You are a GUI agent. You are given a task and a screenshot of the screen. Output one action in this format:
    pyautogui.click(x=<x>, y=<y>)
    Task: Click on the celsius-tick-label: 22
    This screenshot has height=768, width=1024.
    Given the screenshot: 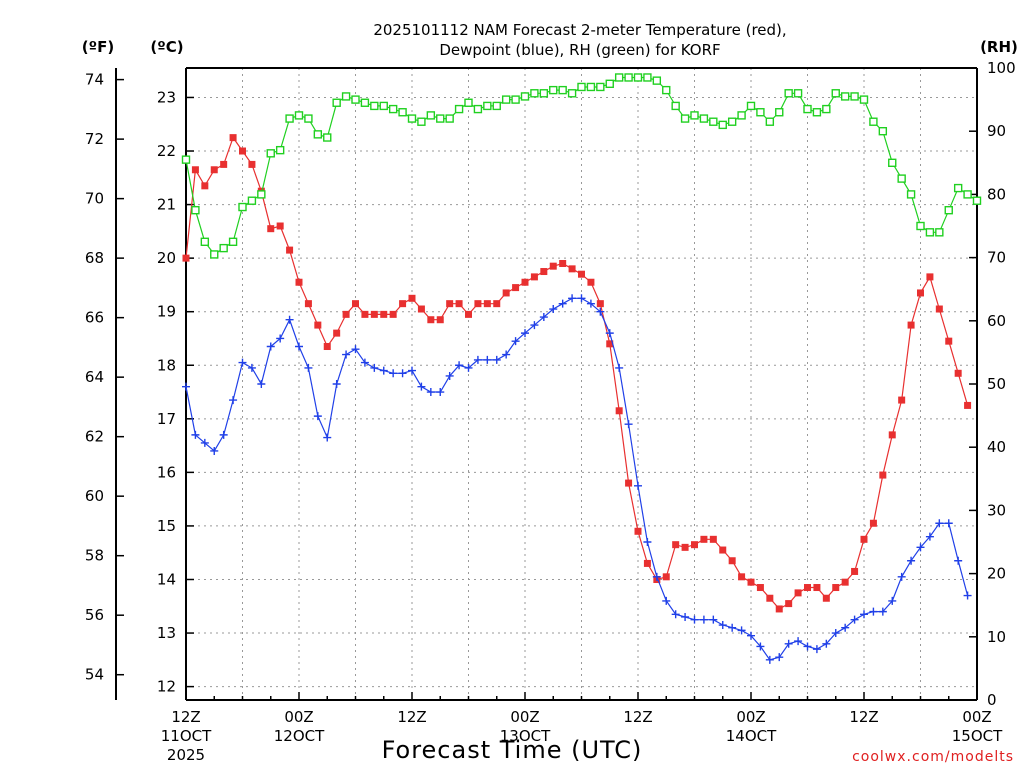 What is the action you would take?
    pyautogui.click(x=166, y=151)
    